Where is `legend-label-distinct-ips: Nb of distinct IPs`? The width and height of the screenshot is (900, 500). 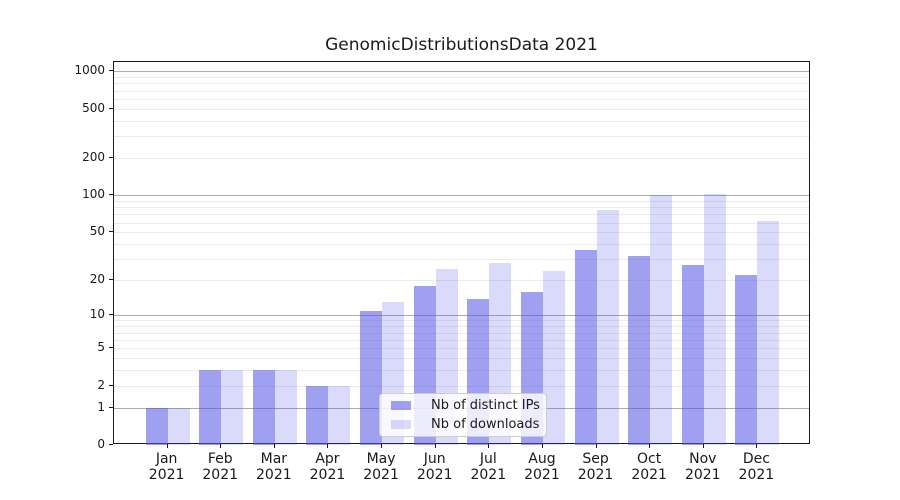 legend-label-distinct-ips: Nb of distinct IPs is located at coordinates (485, 405).